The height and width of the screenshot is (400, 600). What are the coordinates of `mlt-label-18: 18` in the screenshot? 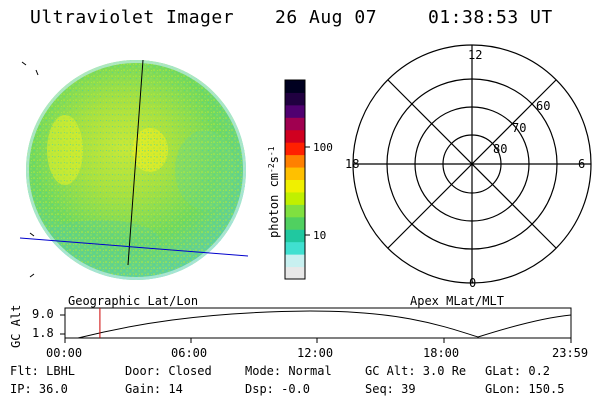 It's located at (352, 164).